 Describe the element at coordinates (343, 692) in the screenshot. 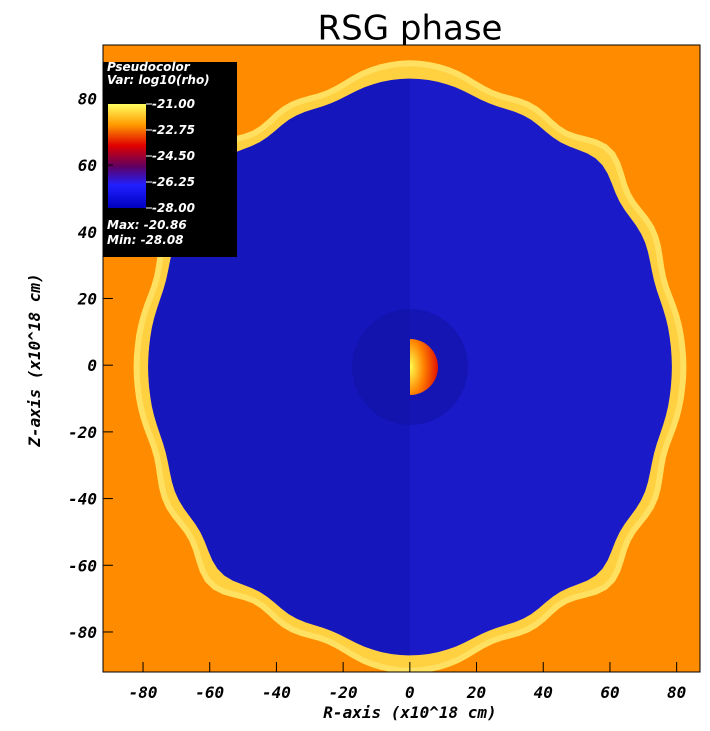

I see `x-tick-label: -20` at that location.